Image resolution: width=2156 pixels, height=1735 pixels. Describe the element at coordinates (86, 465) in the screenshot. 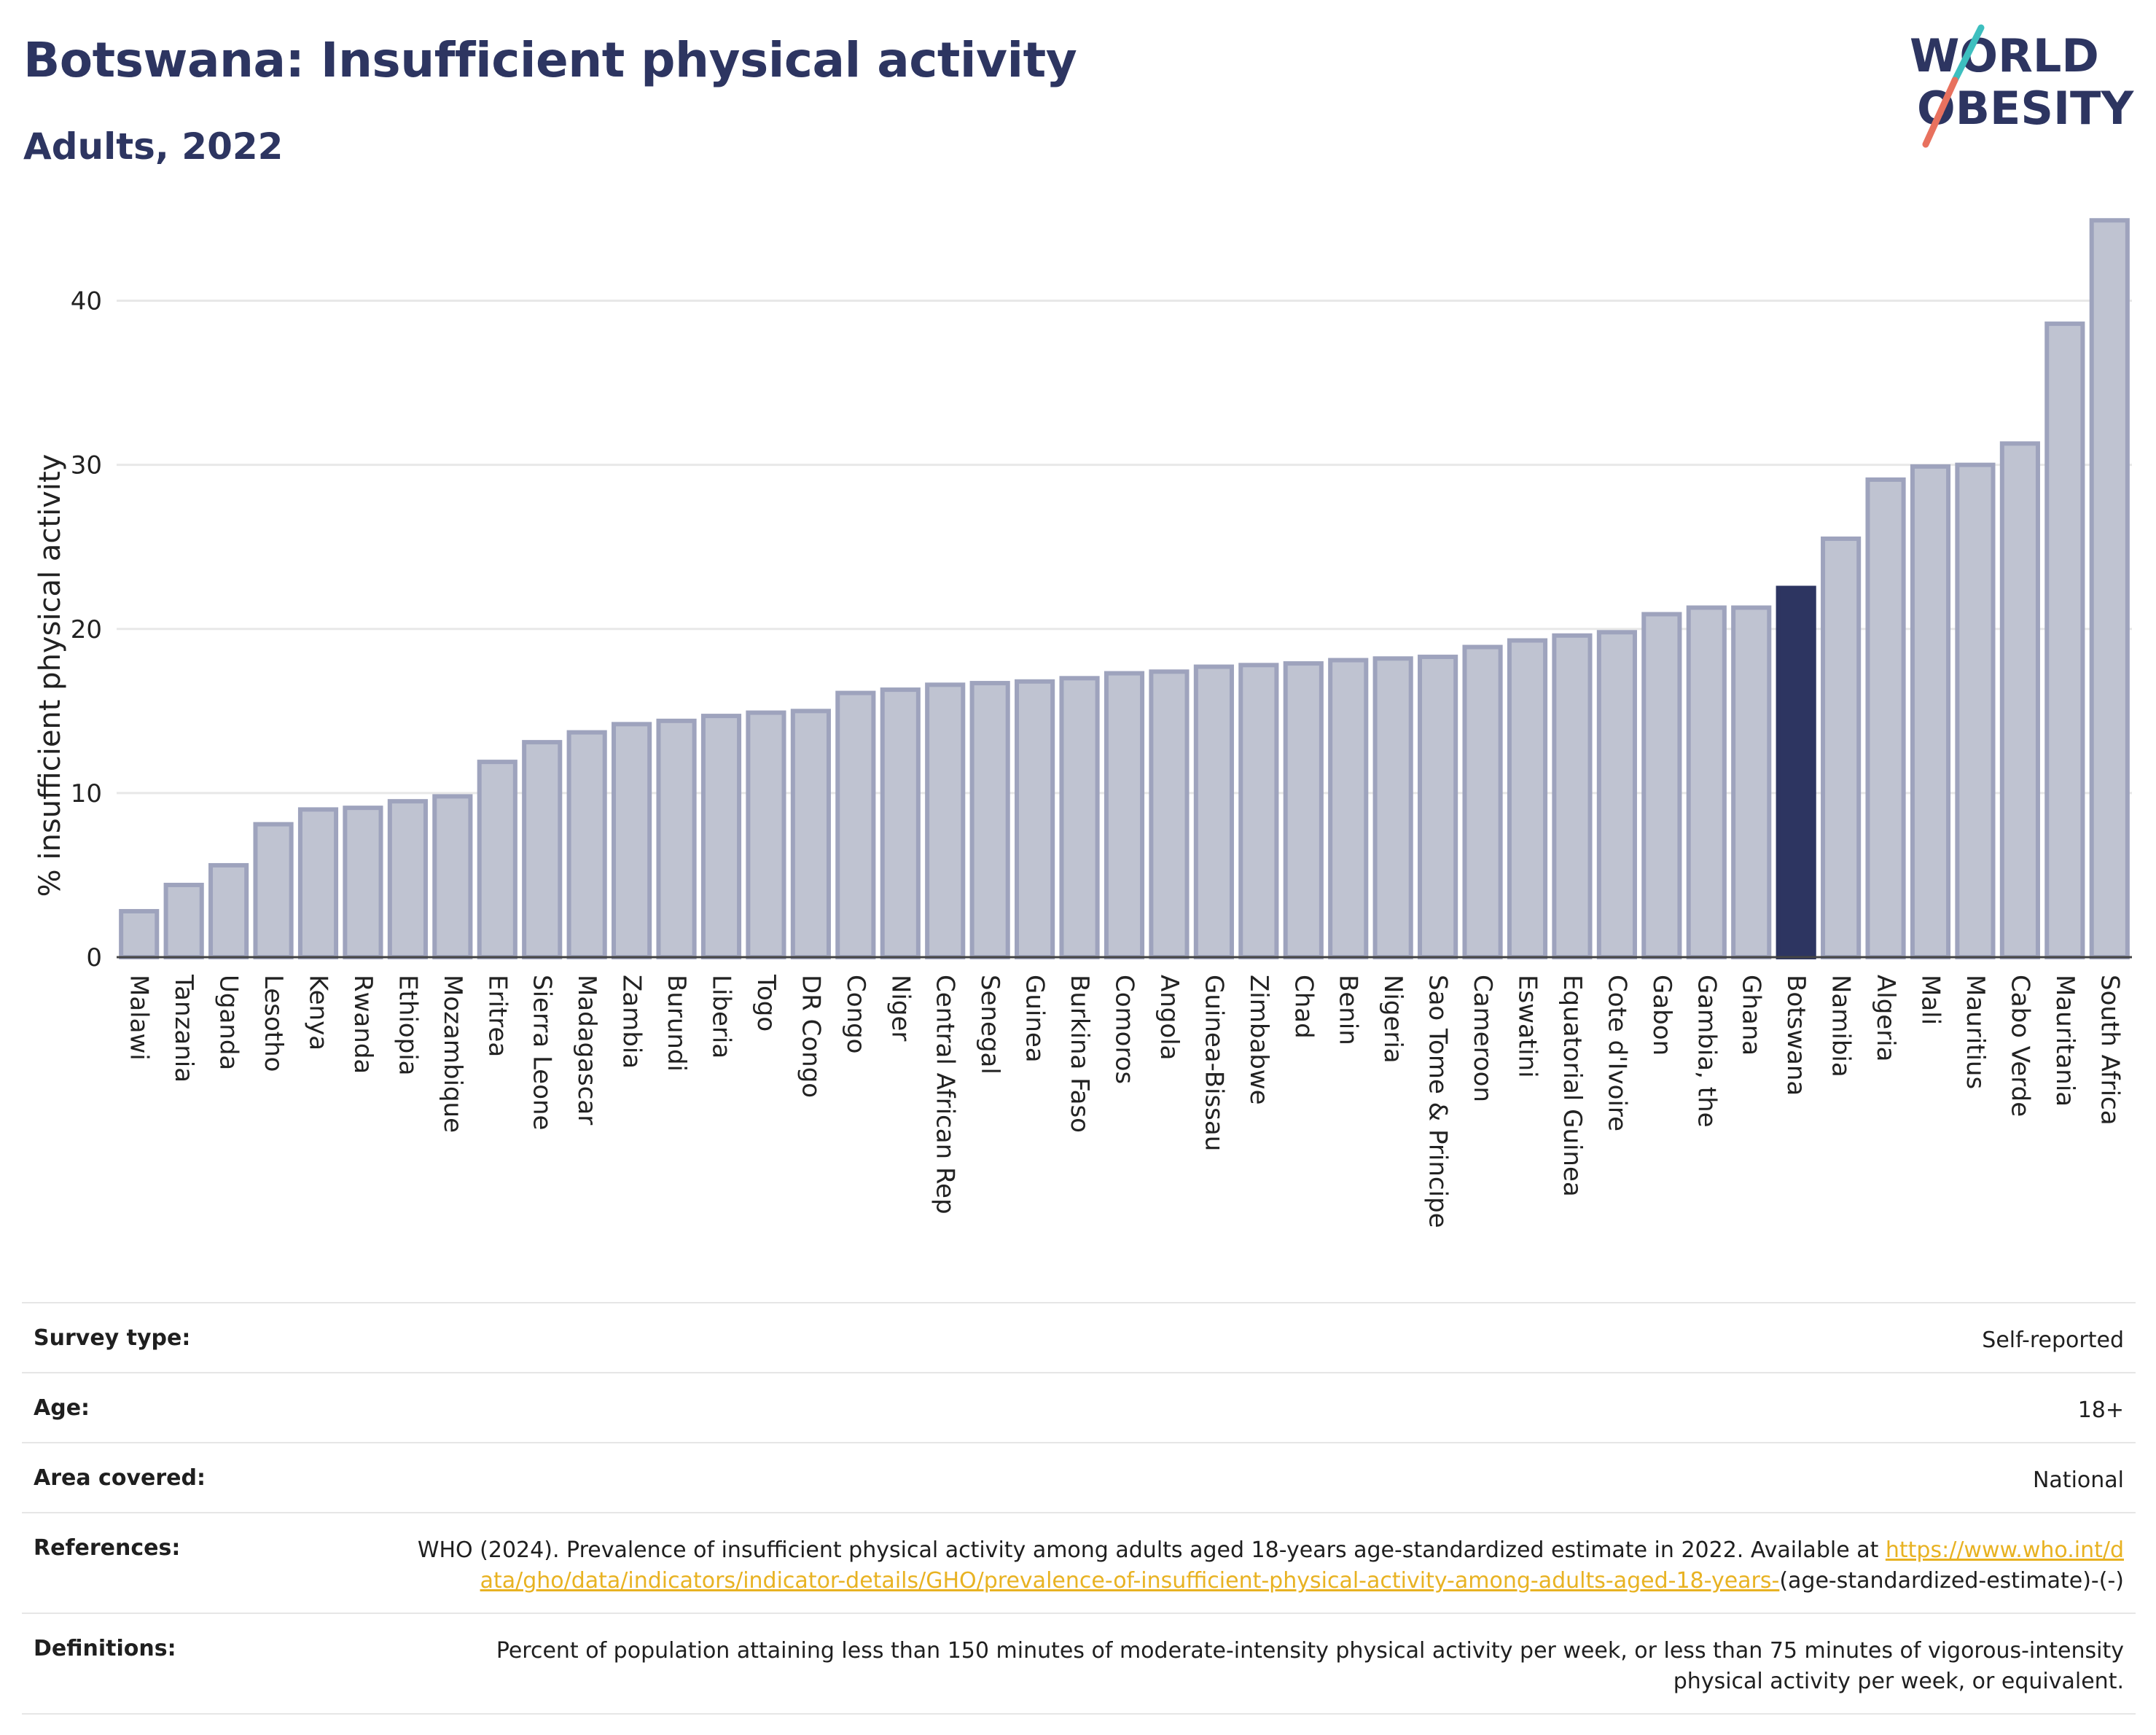

I see `y-tick-label: 30` at that location.